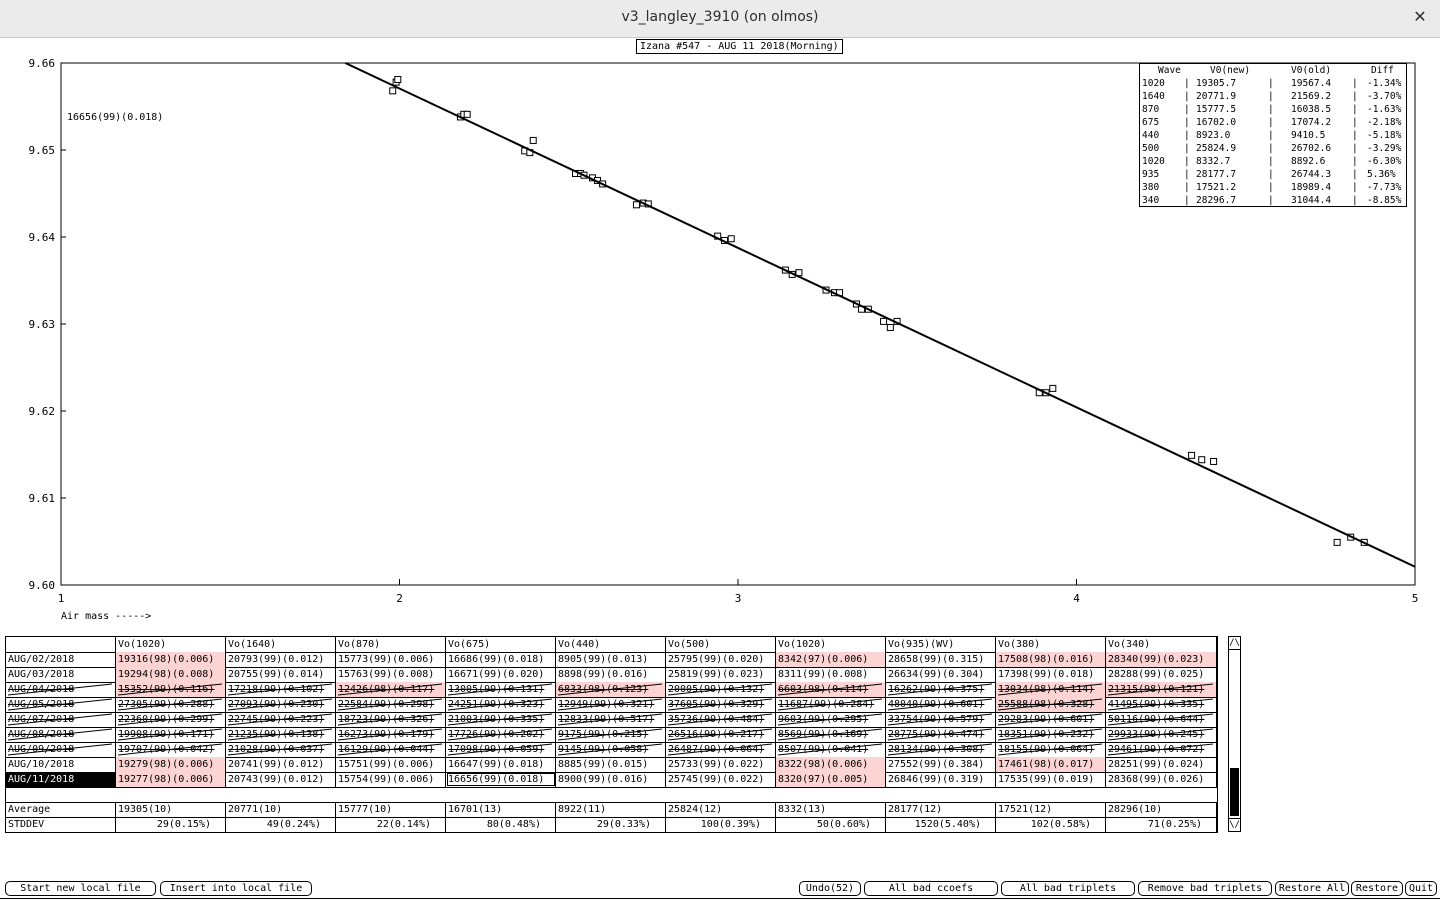  Describe the element at coordinates (1205, 888) in the screenshot. I see `remove-bad-triplets-button: Remove bad triplets` at that location.